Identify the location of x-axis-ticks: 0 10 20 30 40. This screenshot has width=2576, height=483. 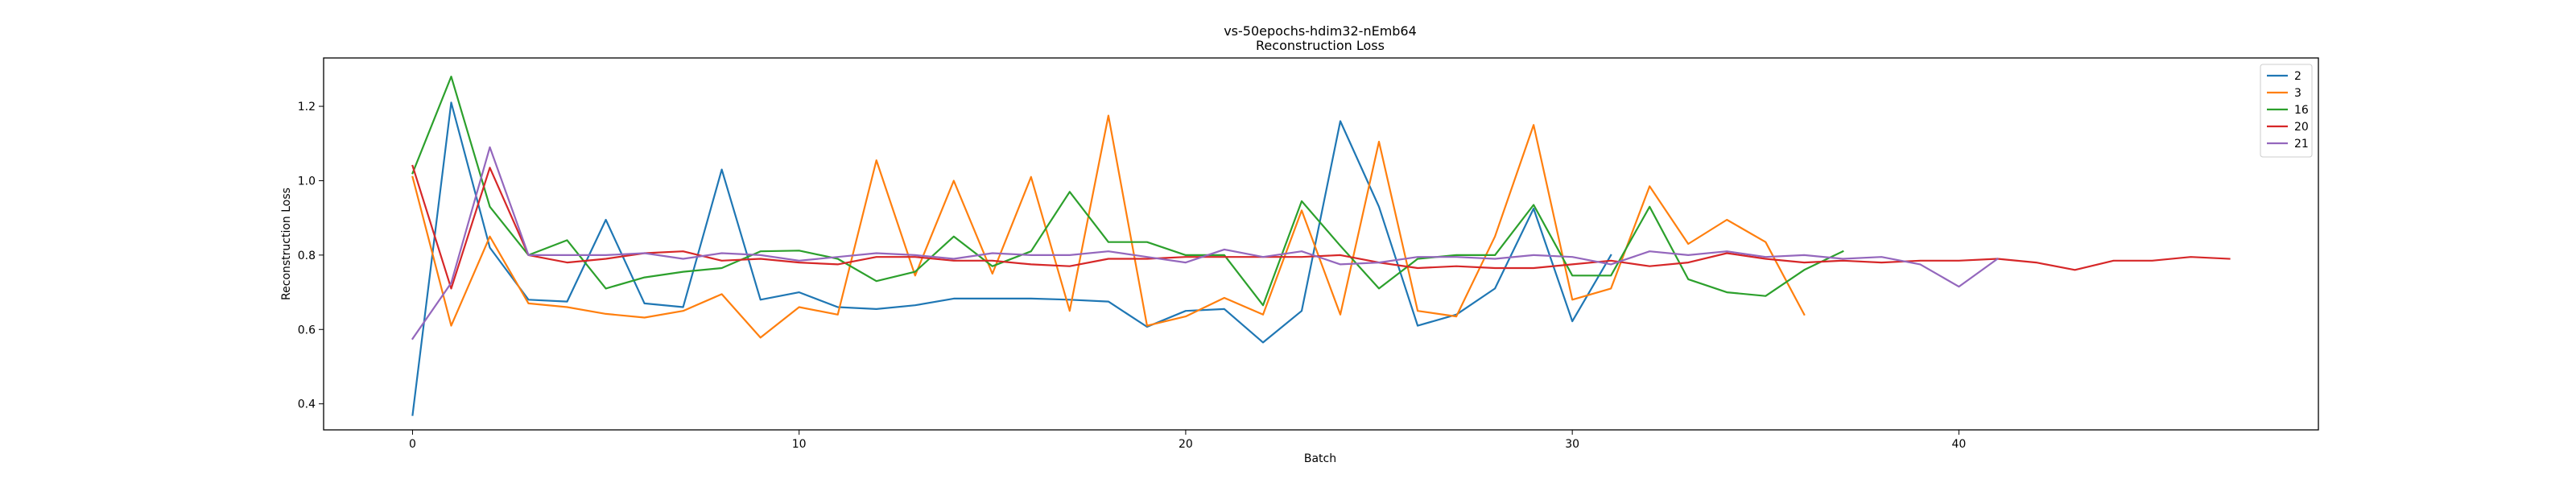
(1187, 441).